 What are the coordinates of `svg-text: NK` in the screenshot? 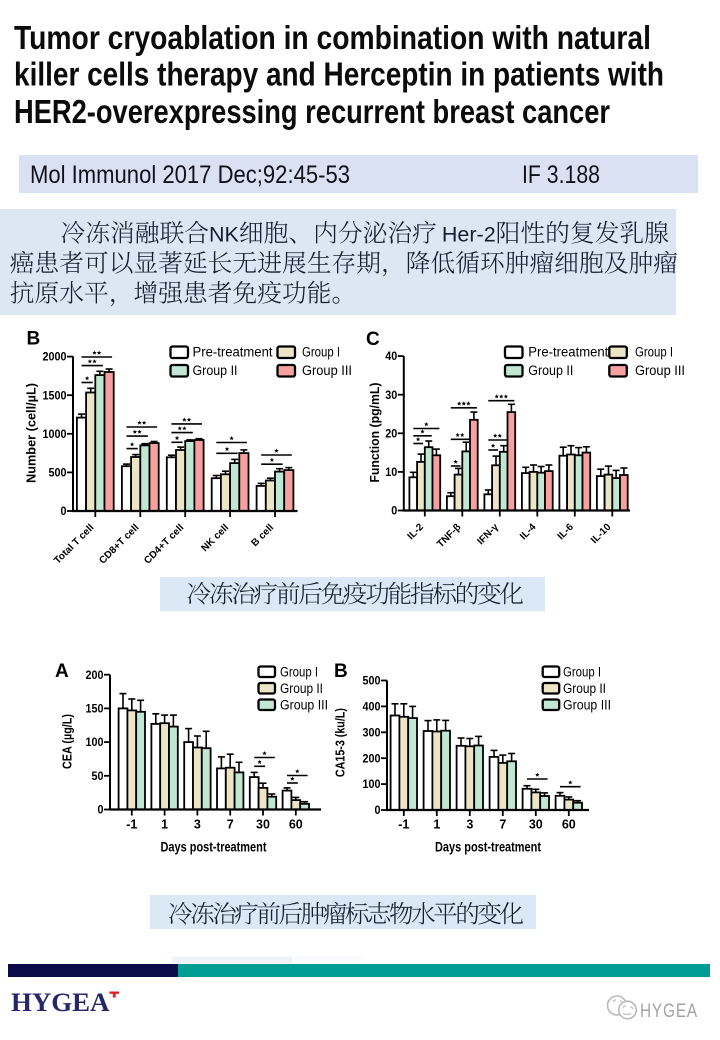 It's located at (224, 235).